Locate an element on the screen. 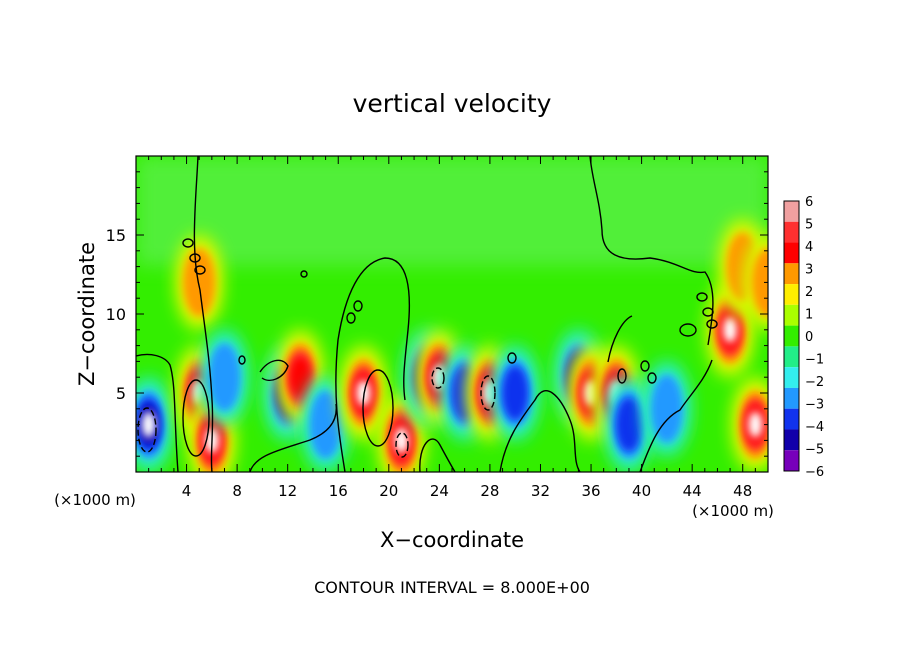  y-tick-label: 5 is located at coordinates (121, 393).